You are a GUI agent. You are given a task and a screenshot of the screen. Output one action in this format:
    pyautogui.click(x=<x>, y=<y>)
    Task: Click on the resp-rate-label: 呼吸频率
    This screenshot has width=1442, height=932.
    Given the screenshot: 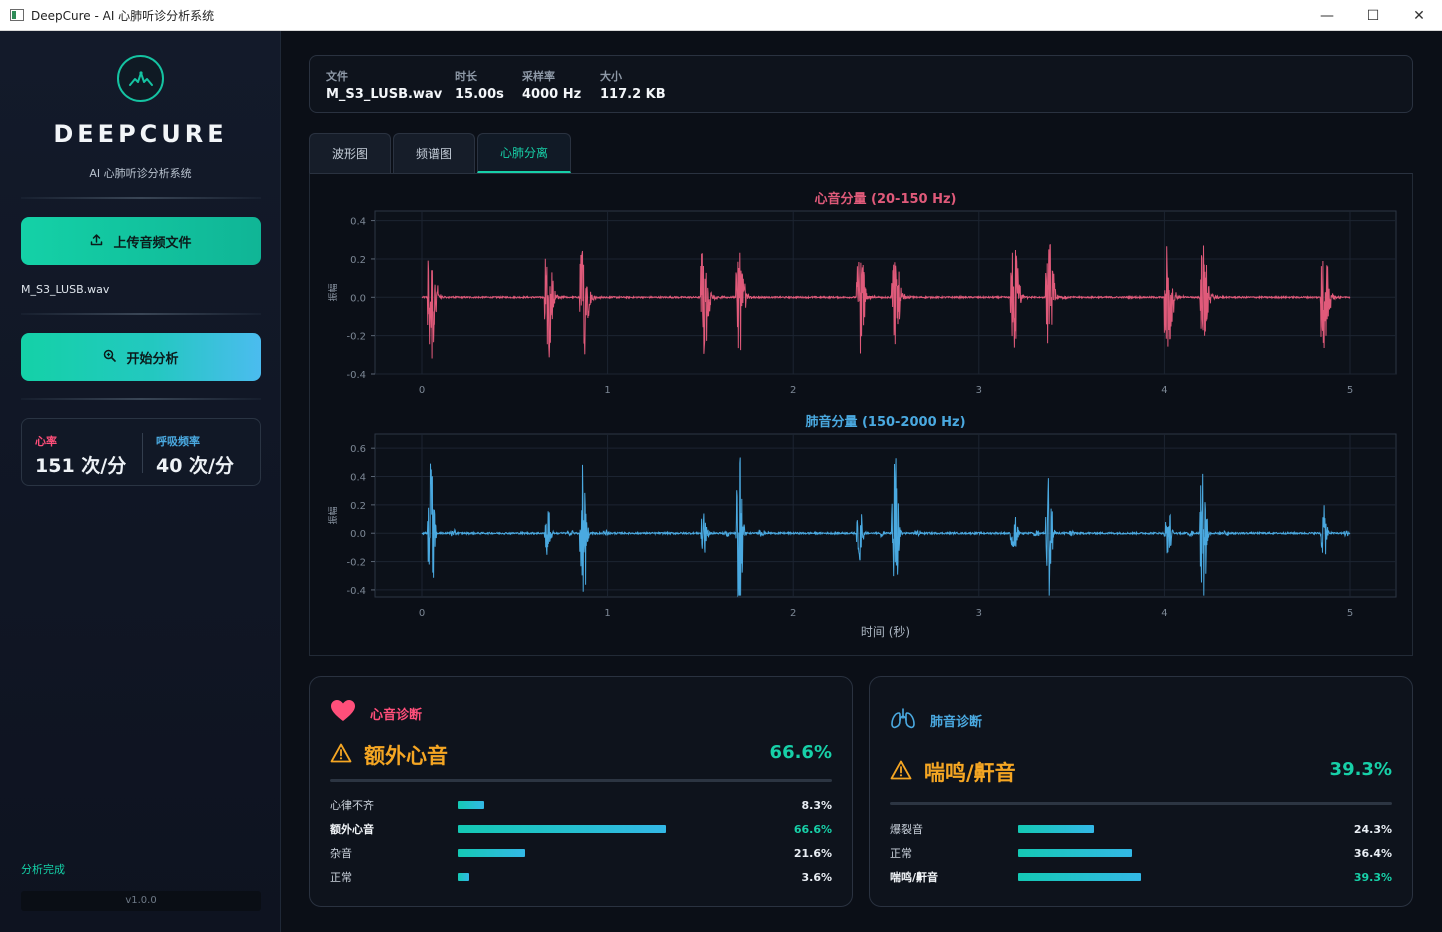 What is the action you would take?
    pyautogui.click(x=178, y=441)
    